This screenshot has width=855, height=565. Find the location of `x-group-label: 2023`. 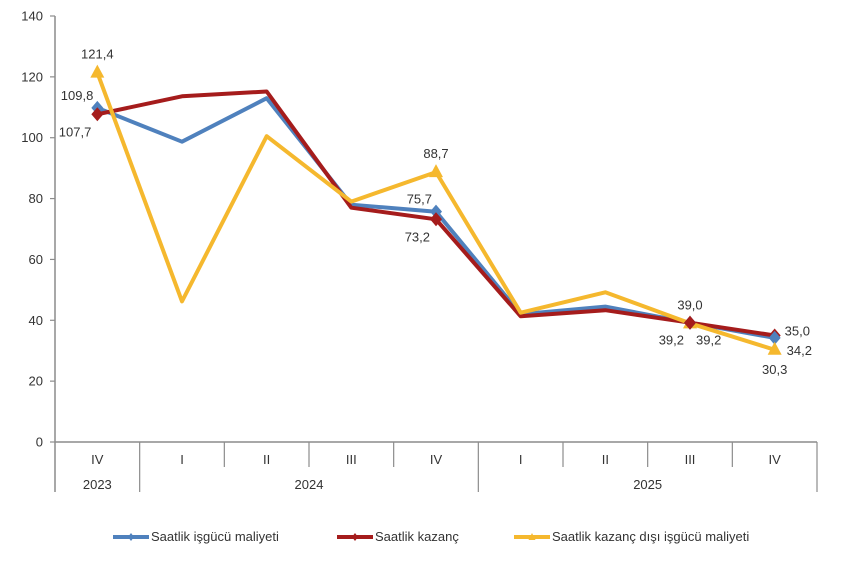

x-group-label: 2023 is located at coordinates (97, 484).